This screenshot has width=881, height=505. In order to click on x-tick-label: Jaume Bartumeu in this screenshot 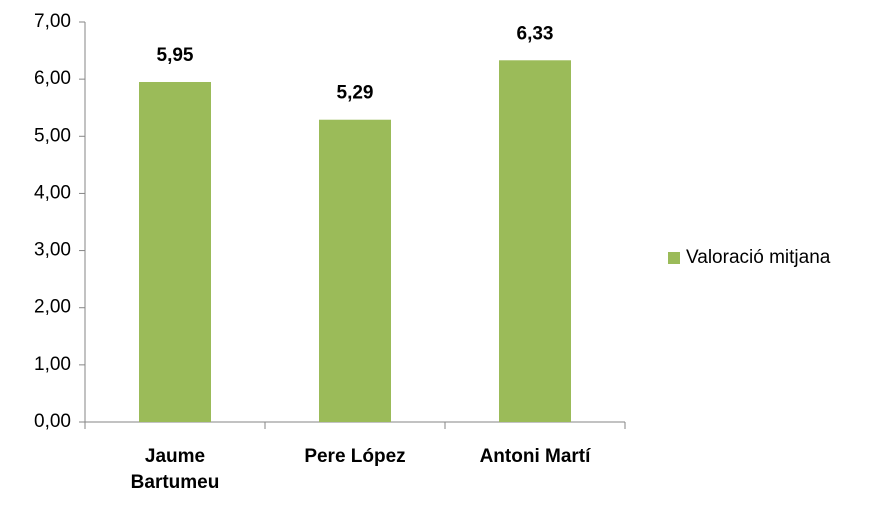, I will do `click(175, 469)`.